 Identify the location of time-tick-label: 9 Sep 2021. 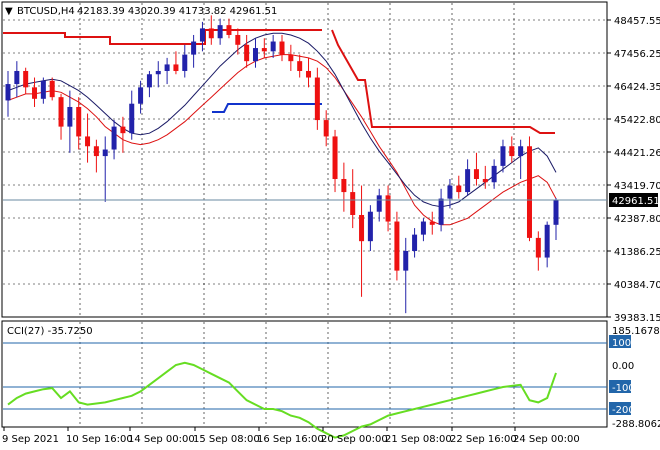
(30, 439).